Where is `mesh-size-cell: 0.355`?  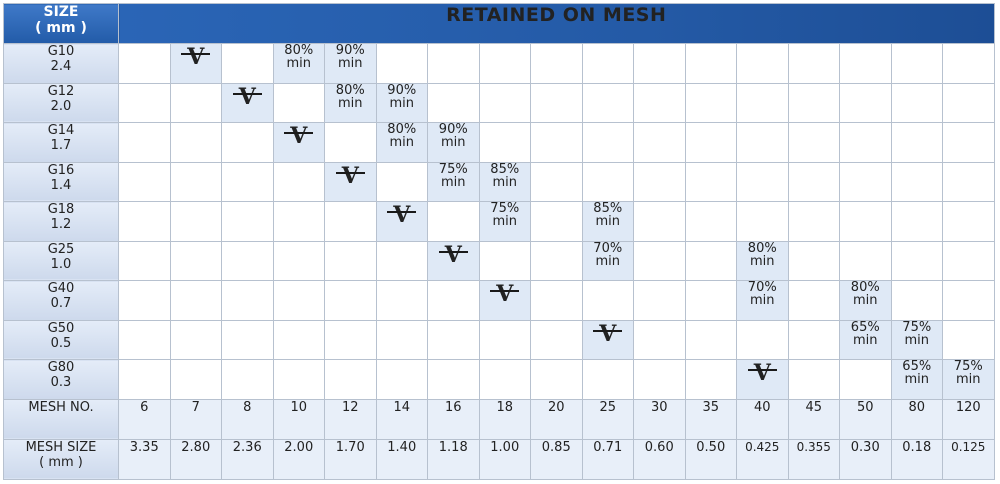
mesh-size-cell: 0.355 is located at coordinates (813, 459).